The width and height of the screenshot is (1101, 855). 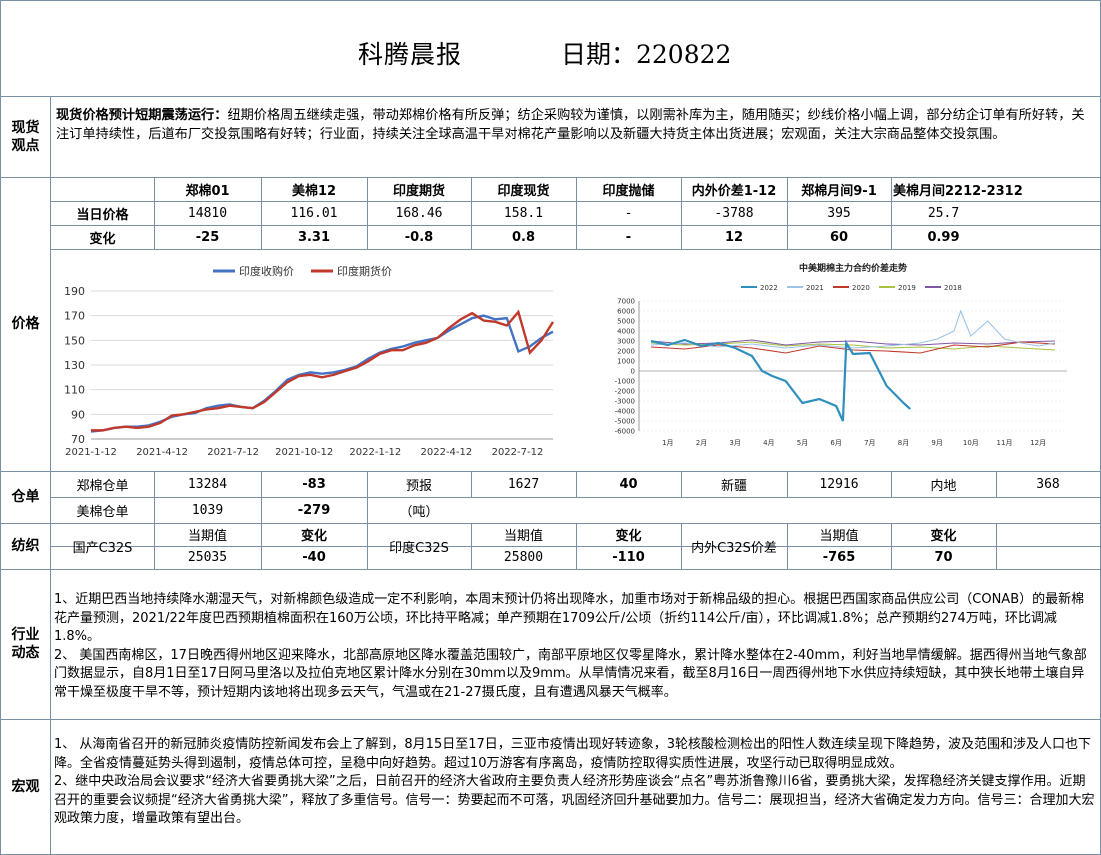 What do you see at coordinates (102, 486) in the screenshot?
I see `zz-warehouse-label: 郑棉仓单` at bounding box center [102, 486].